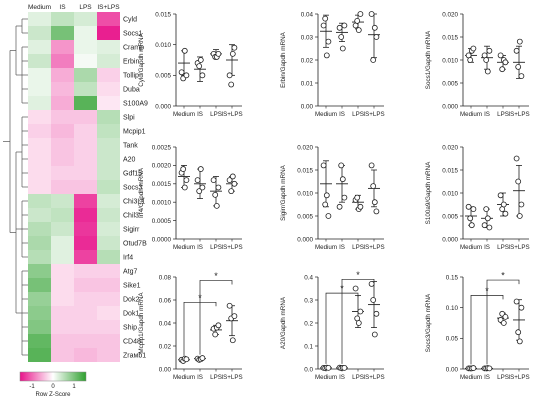  What do you see at coordinates (165, 323) in the screenshot?
I see `y-tick-label: 0.04` at bounding box center [165, 323].